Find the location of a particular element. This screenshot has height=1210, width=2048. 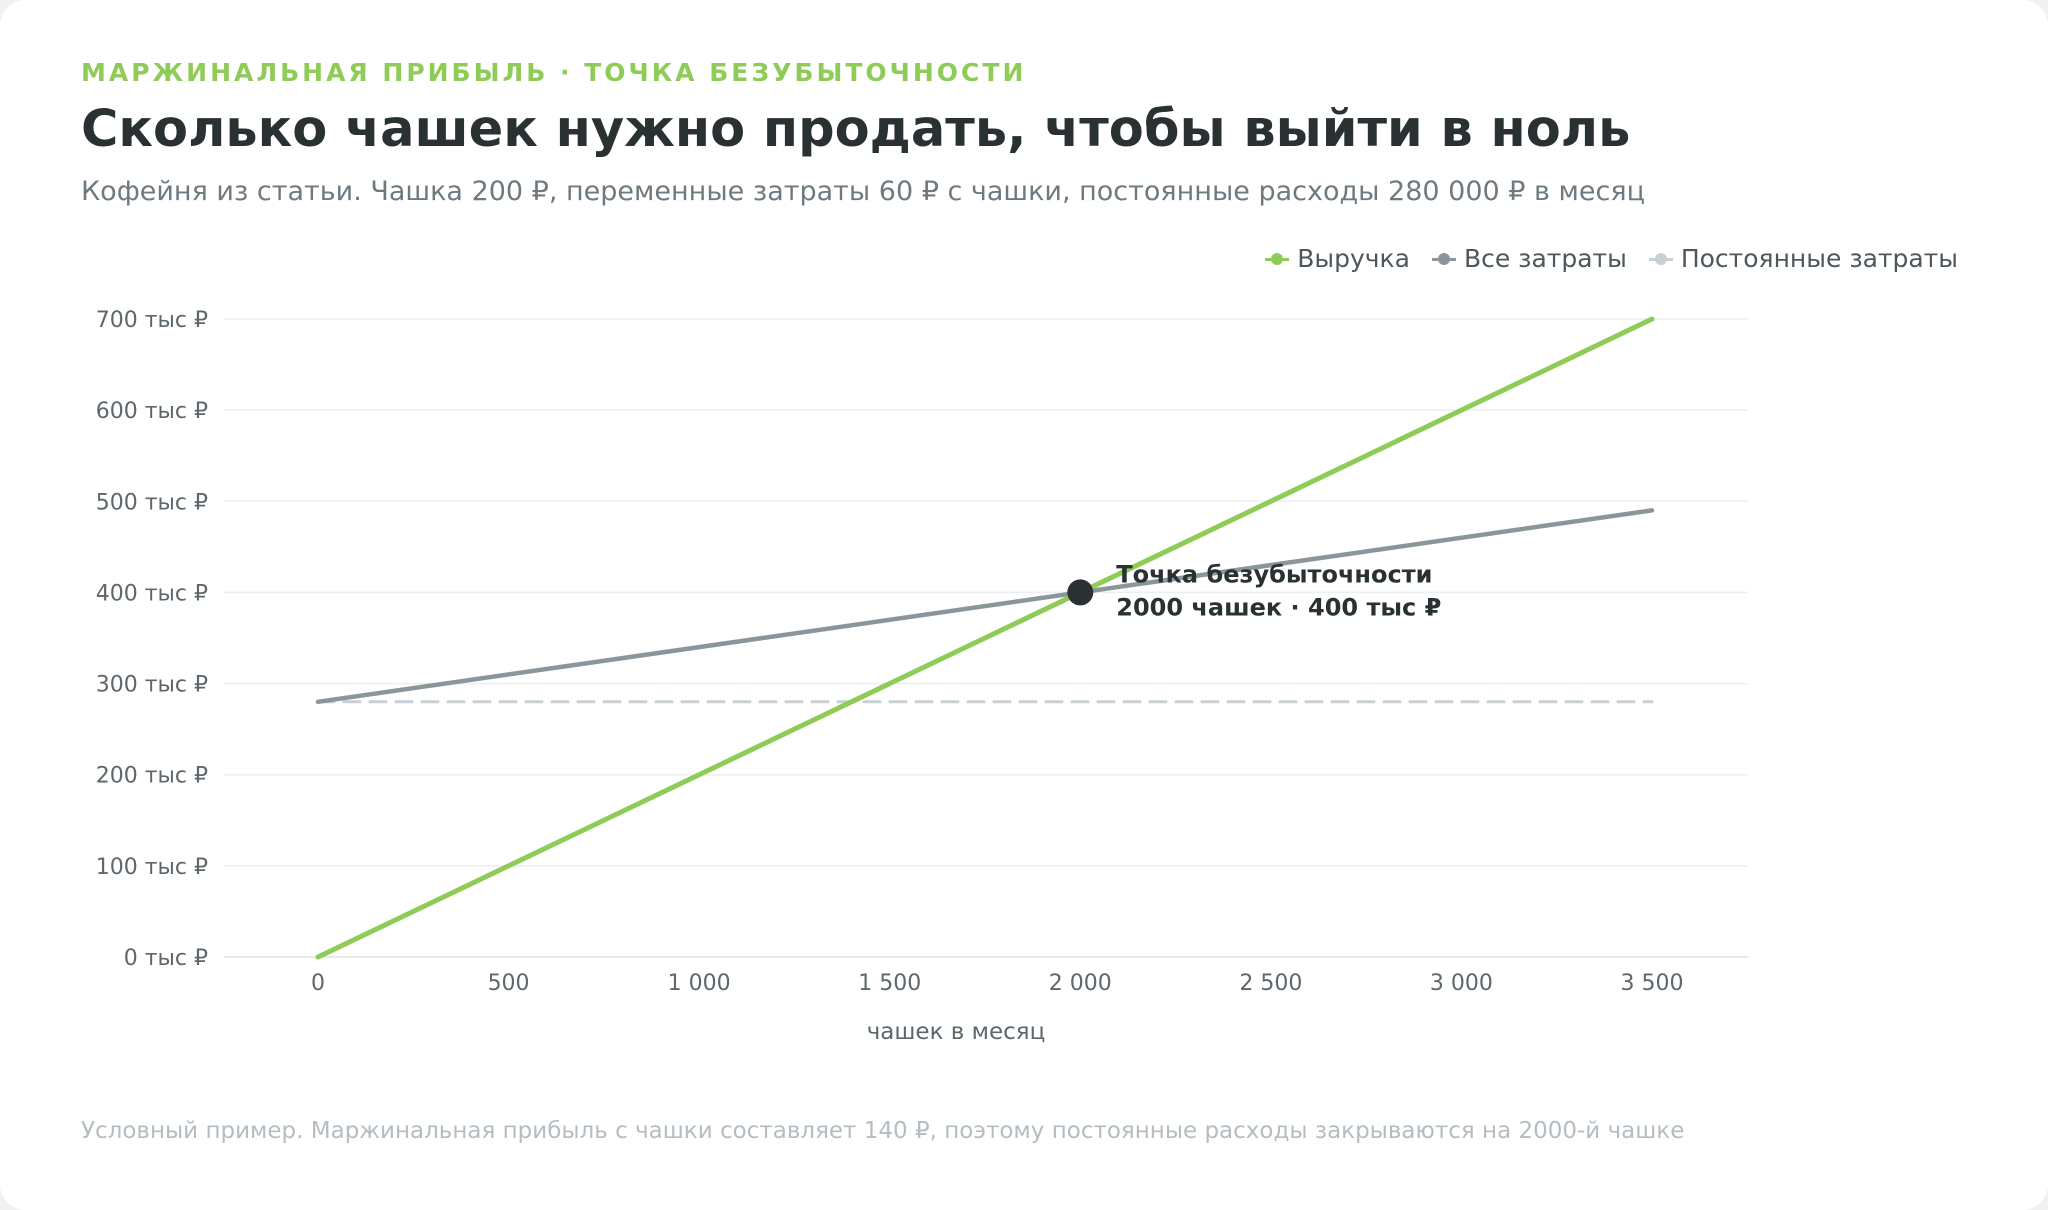

legend-item-revenue: Выручка is located at coordinates (1337, 258).